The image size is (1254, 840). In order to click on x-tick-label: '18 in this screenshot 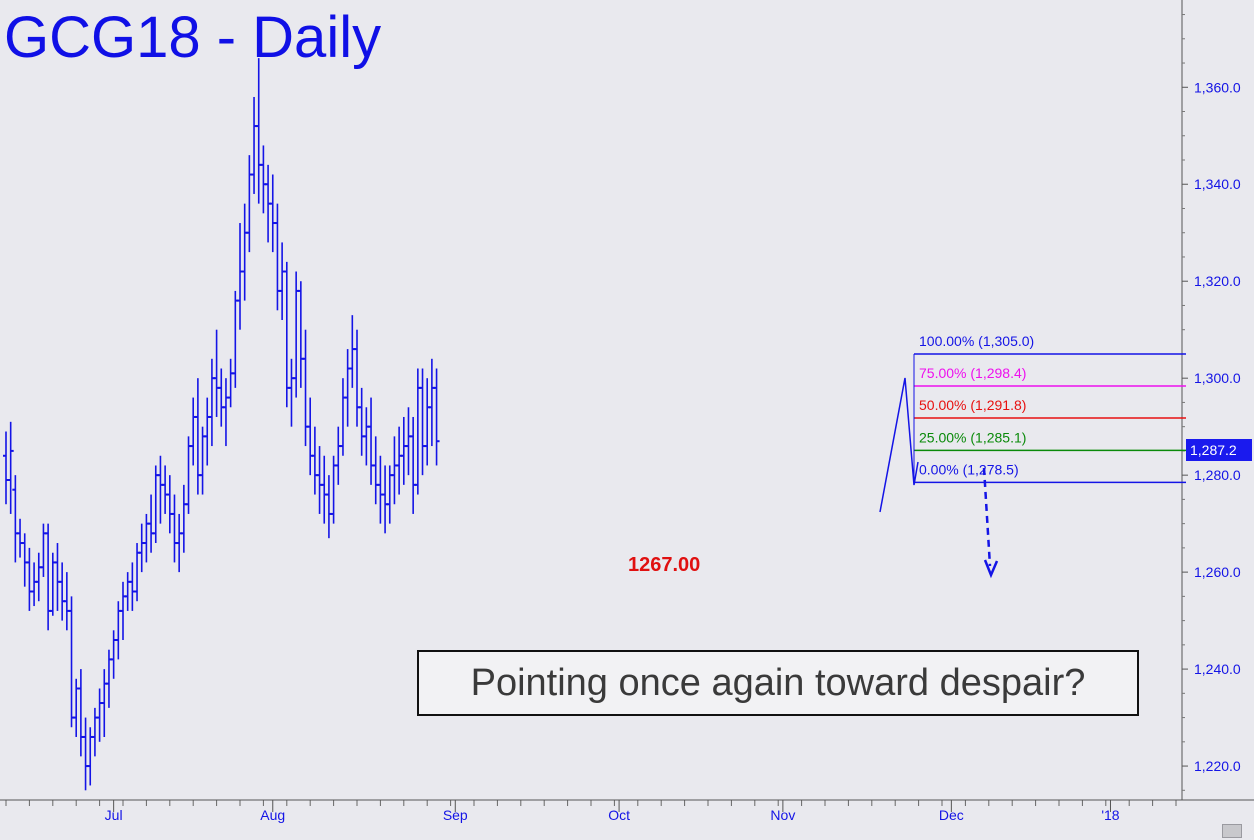, I will do `click(1110, 815)`.